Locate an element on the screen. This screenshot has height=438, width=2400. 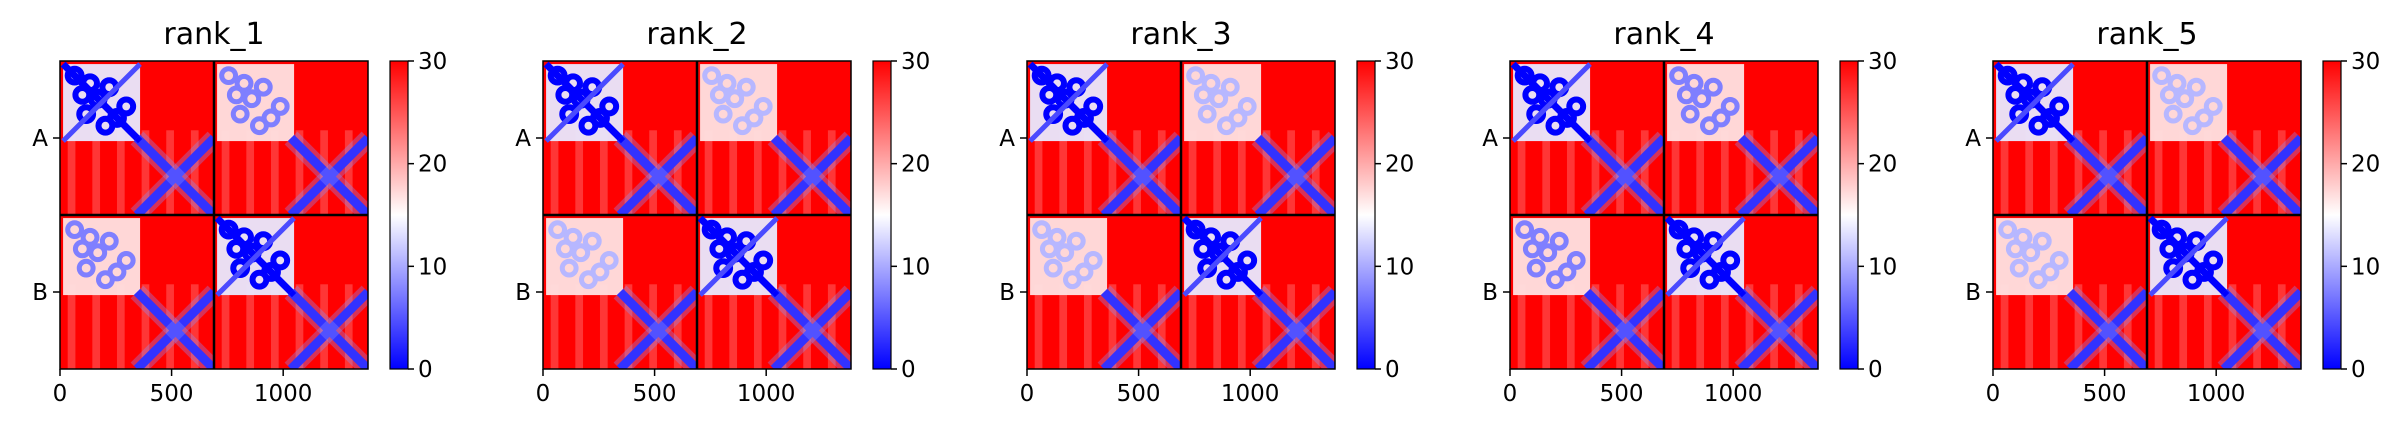
axes-frame is located at coordinates (2147, 215).